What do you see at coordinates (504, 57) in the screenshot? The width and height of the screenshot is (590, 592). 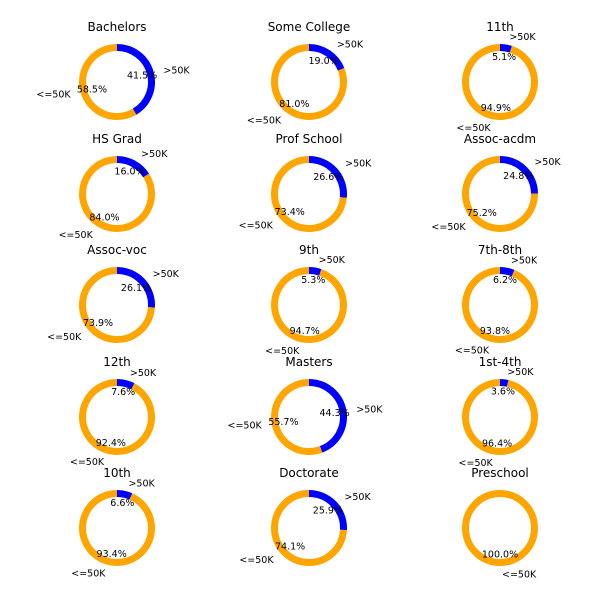 I see `value-label: 5.1%` at bounding box center [504, 57].